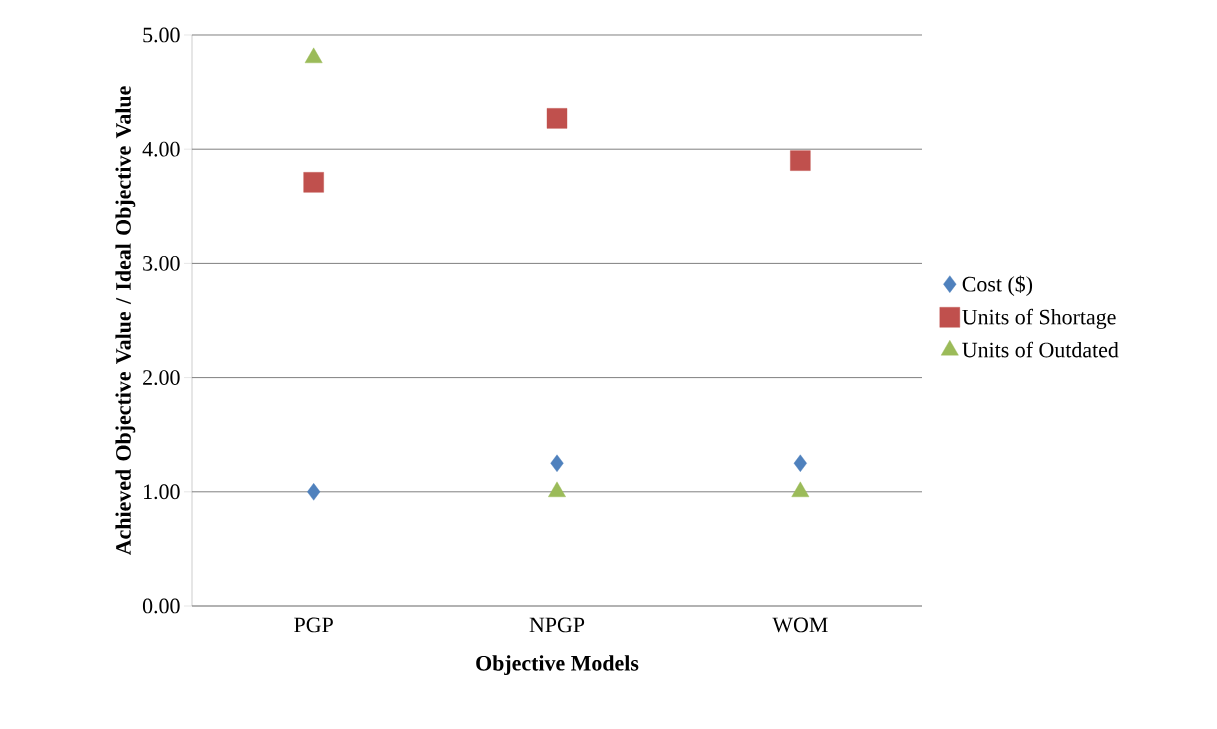  Describe the element at coordinates (161, 378) in the screenshot. I see `y-tick-label: 2.00` at that location.